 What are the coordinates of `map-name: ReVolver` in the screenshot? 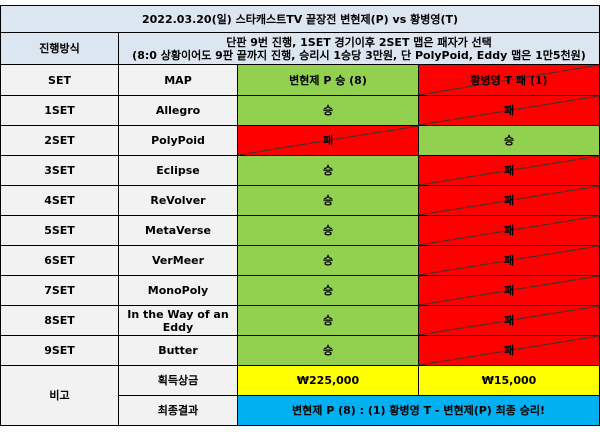 It's located at (178, 200).